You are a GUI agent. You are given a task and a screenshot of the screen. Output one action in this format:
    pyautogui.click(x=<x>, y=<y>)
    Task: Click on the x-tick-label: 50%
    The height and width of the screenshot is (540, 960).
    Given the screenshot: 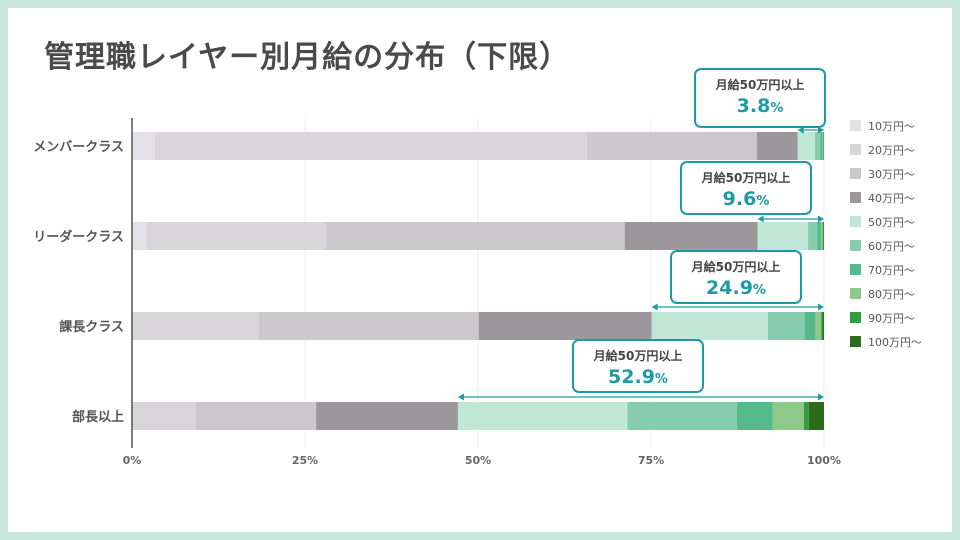 What is the action you would take?
    pyautogui.click(x=478, y=460)
    